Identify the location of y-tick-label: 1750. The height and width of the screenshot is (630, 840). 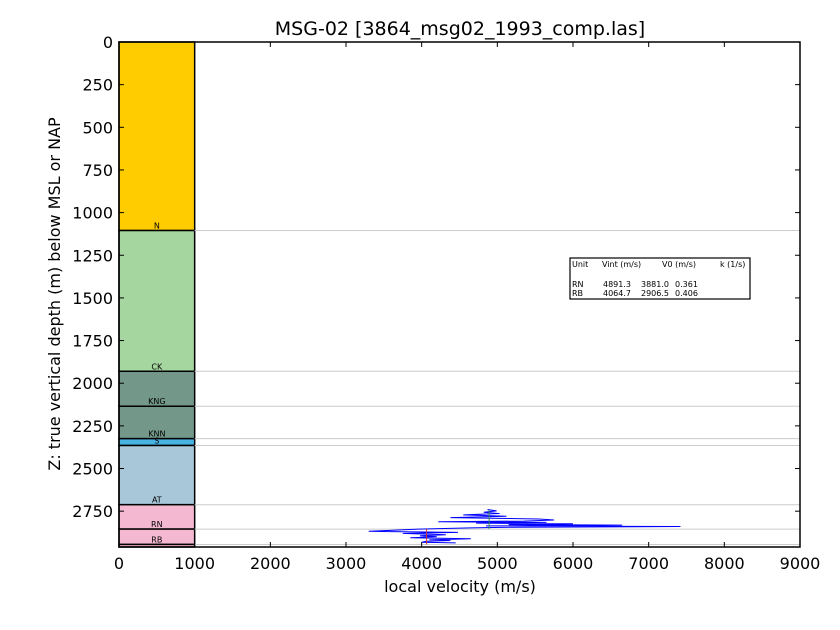
(92, 341).